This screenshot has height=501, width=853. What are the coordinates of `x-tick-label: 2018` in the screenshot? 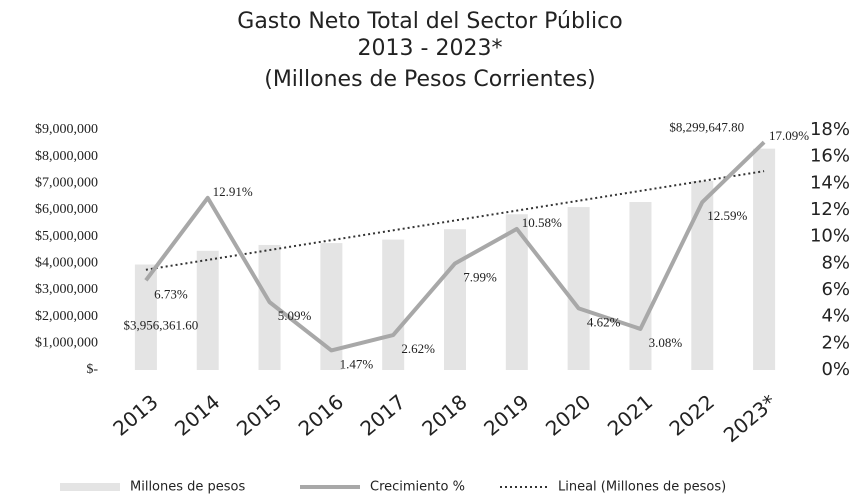 It's located at (444, 415).